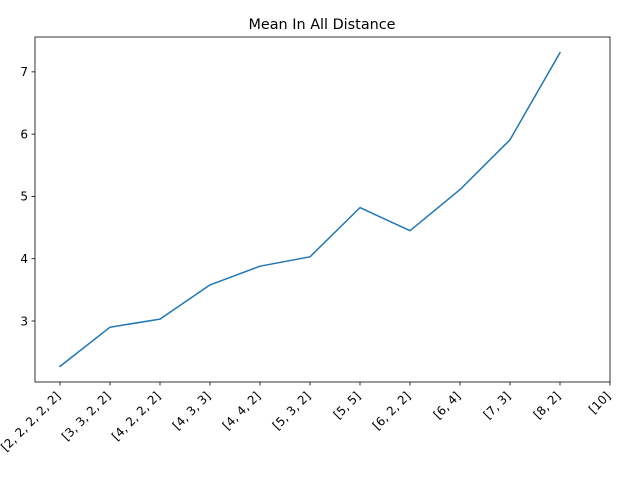 This screenshot has width=640, height=480. What do you see at coordinates (497, 405) in the screenshot?
I see `x-tick-label: [7, 3]` at bounding box center [497, 405].